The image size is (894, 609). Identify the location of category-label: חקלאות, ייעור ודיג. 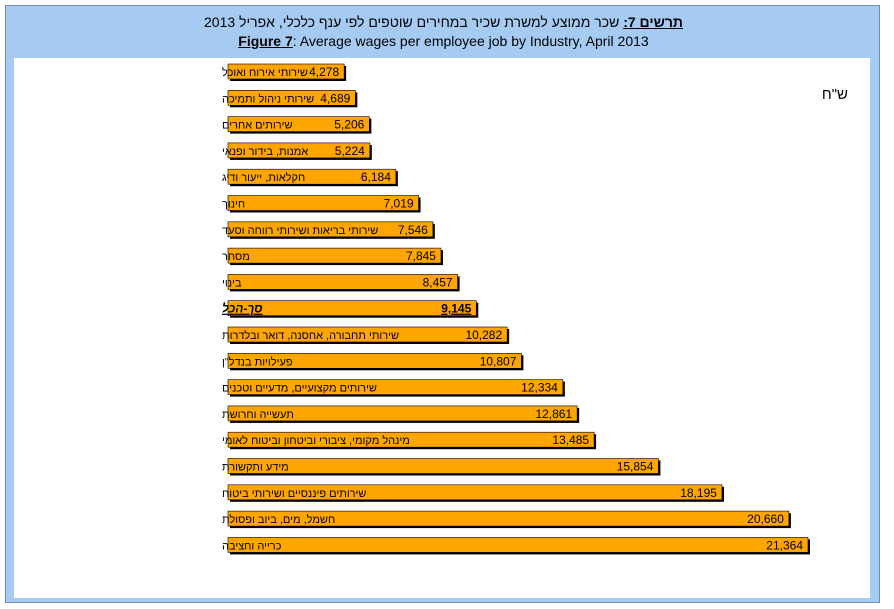
(263, 177).